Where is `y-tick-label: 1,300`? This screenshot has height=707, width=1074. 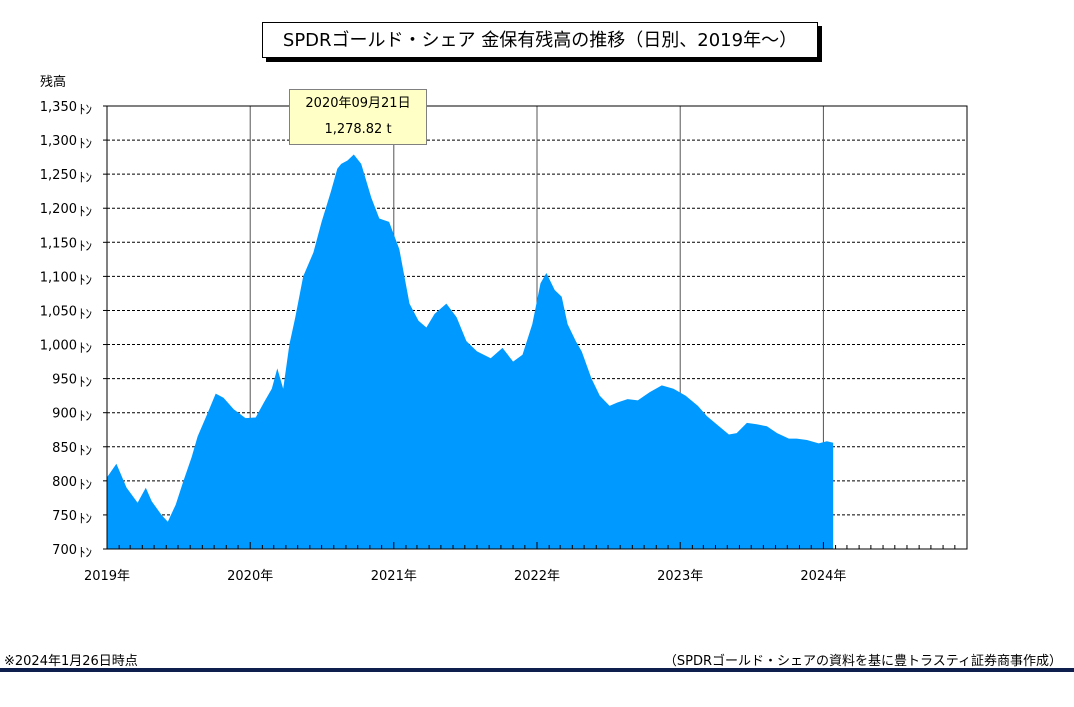
y-tick-label: 1,300 is located at coordinates (58, 141).